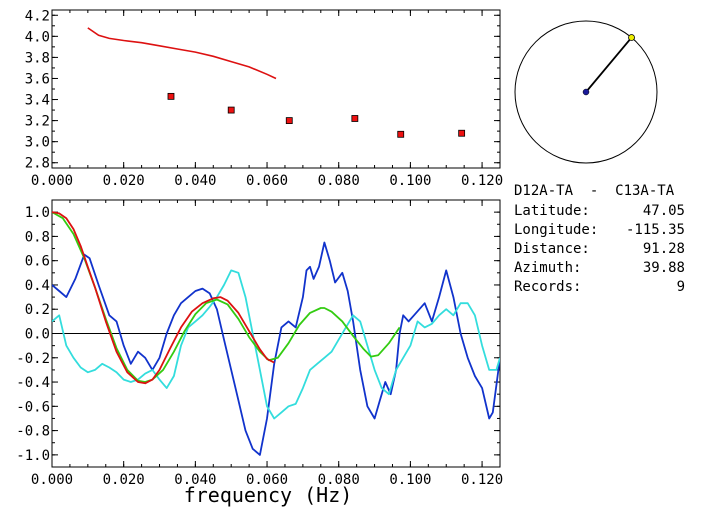  I want to click on info-row: Records: 9, so click(606, 288).